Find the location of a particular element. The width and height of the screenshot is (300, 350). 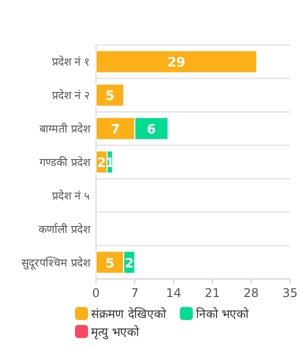

y-tick-label: प्रदेश नं ५ is located at coordinates (71, 195).